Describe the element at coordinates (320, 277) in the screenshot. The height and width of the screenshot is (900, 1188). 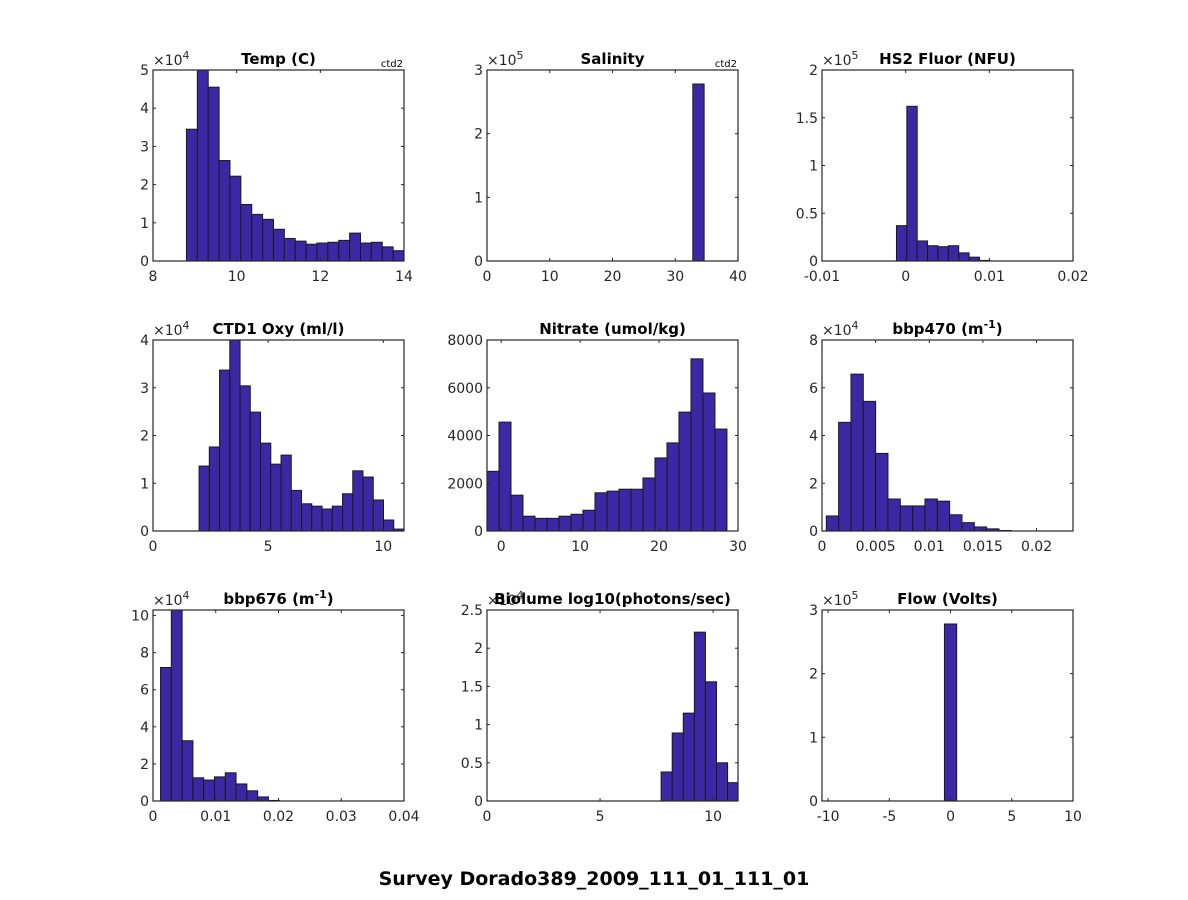
I see `x-tick-label: 12` at that location.